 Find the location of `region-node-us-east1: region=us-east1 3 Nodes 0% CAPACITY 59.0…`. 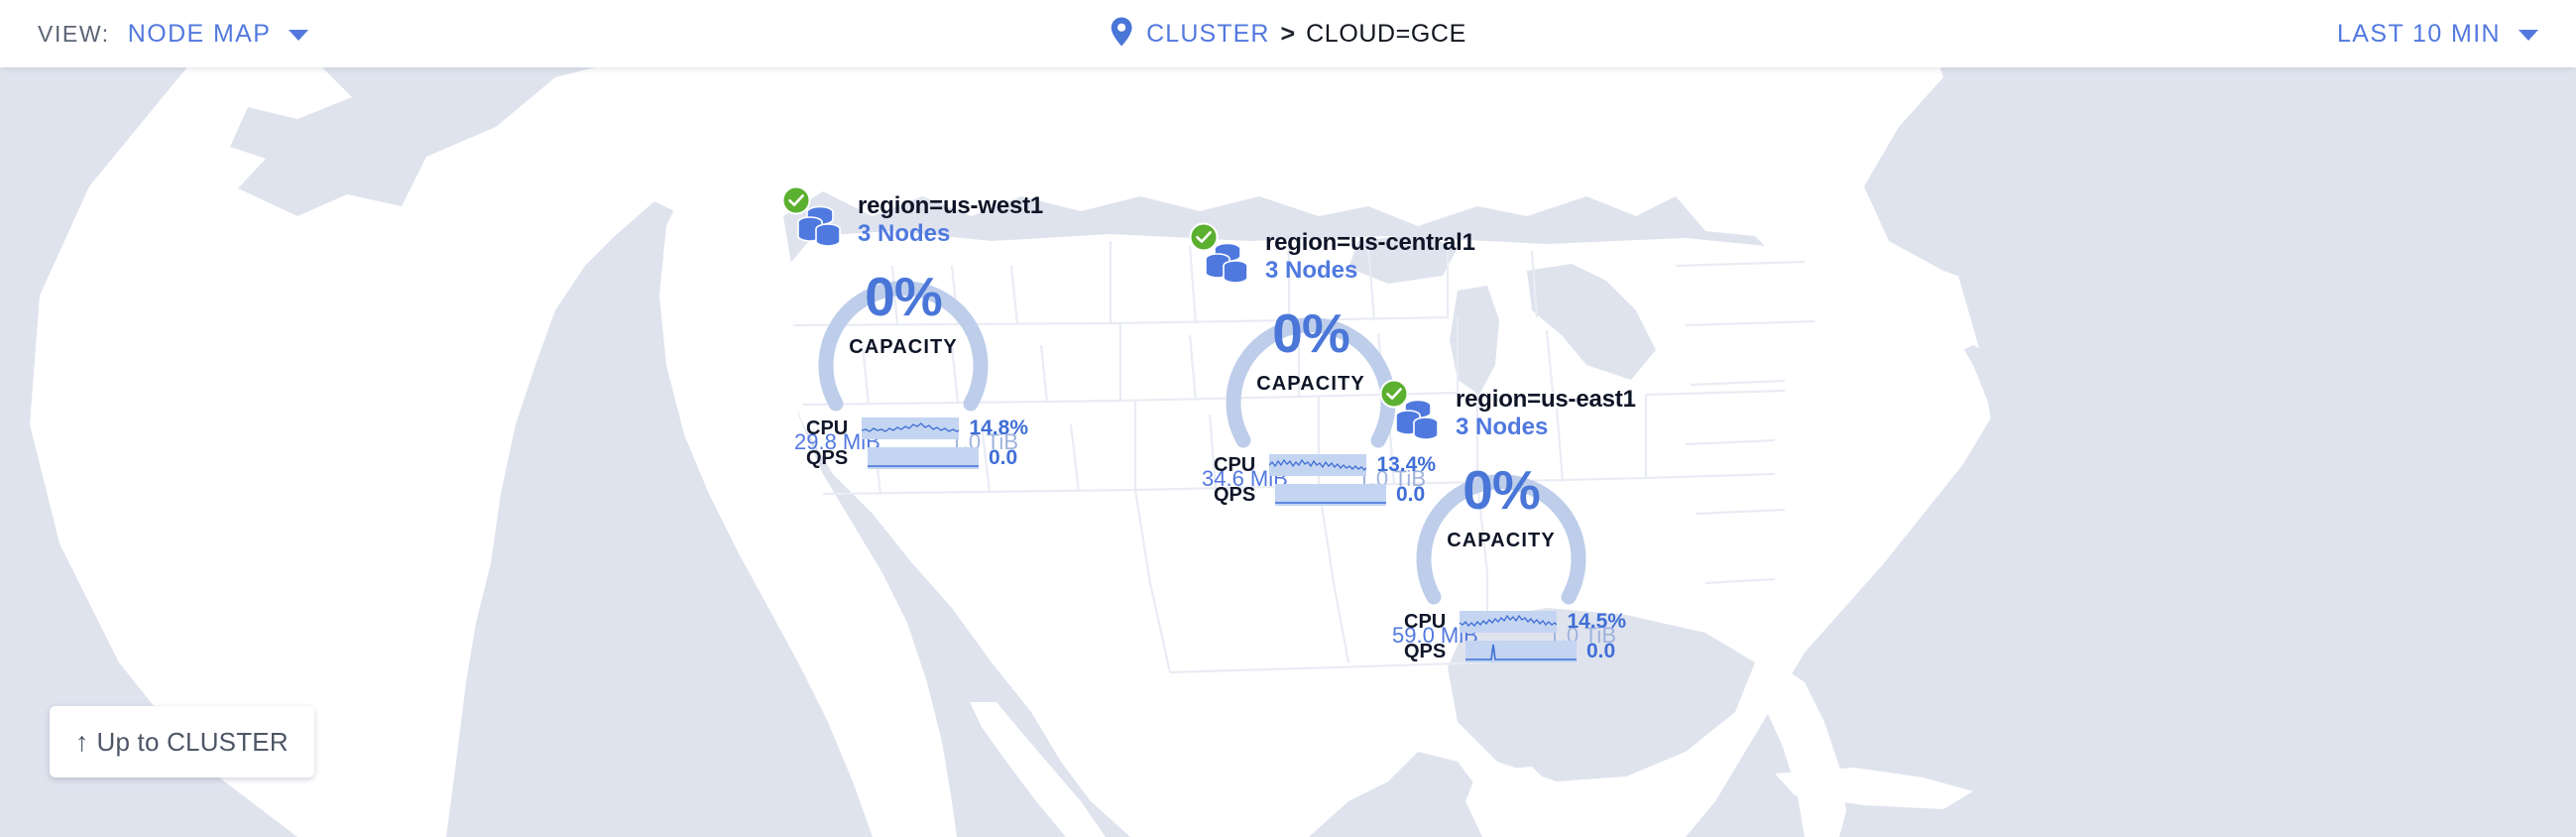

region-node-us-east1: region=us-east1 3 Nodes 0% CAPACITY 59.0… is located at coordinates (1507, 520).